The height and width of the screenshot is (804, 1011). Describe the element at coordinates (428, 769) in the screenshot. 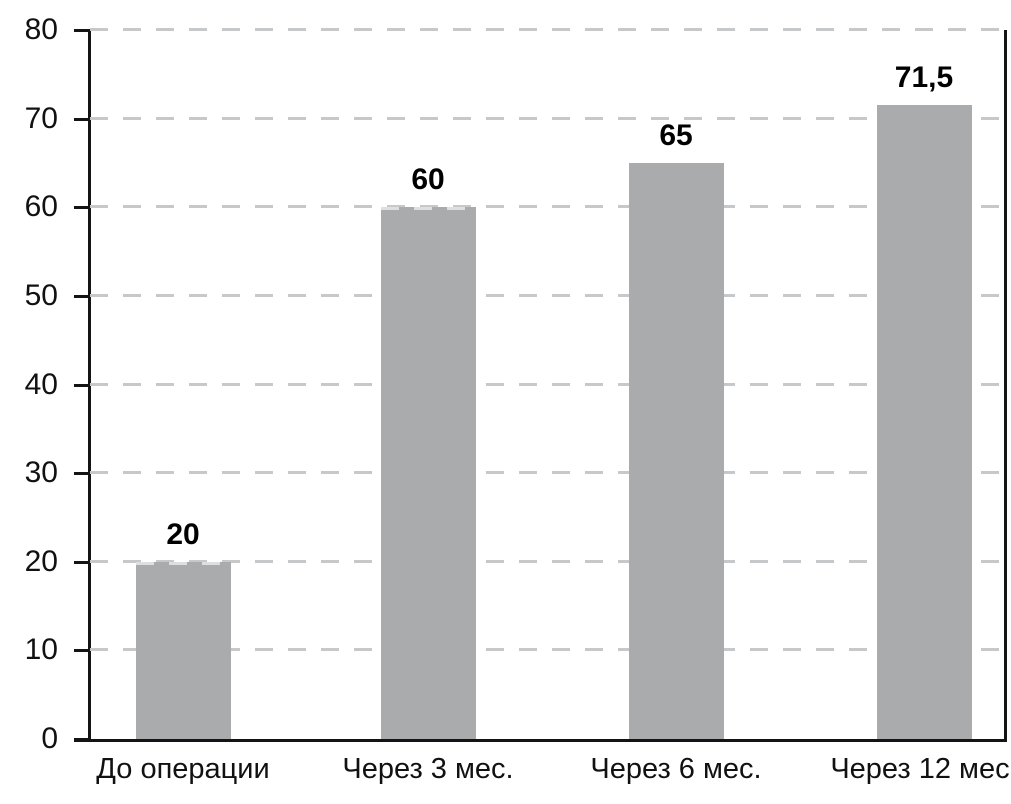

I see `x-axis-category-label: Через 3 мес.` at that location.